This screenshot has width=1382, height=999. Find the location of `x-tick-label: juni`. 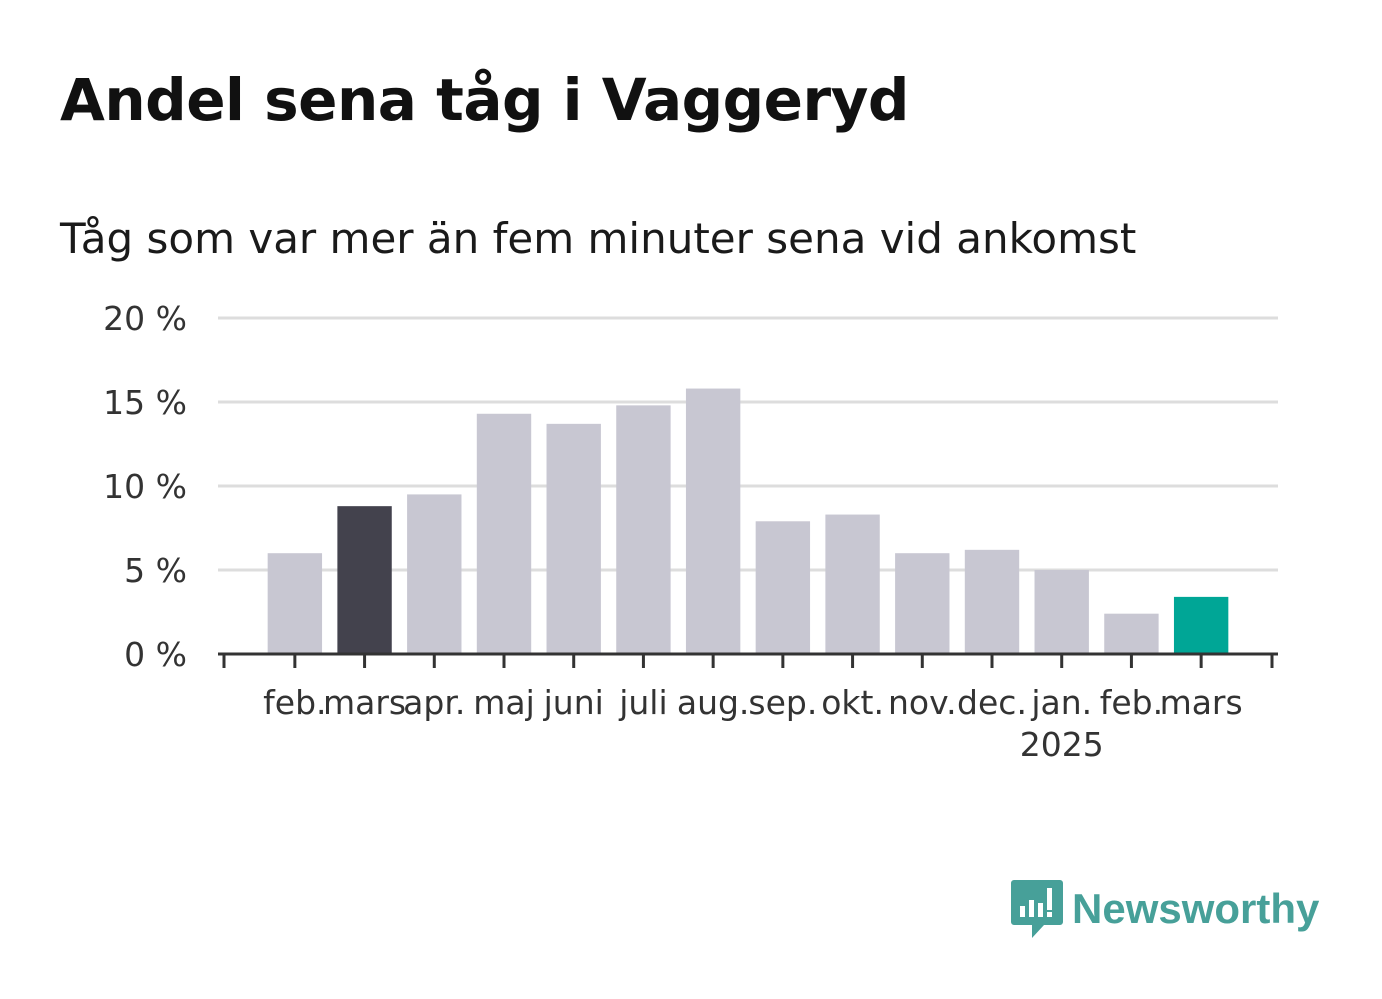

x-tick-label: juni is located at coordinates (573, 702).